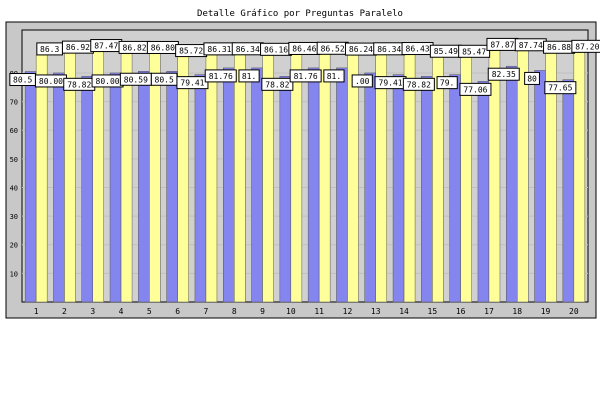 The width and height of the screenshot is (600, 400). I want to click on x-tick-label: 8, so click(234, 311).